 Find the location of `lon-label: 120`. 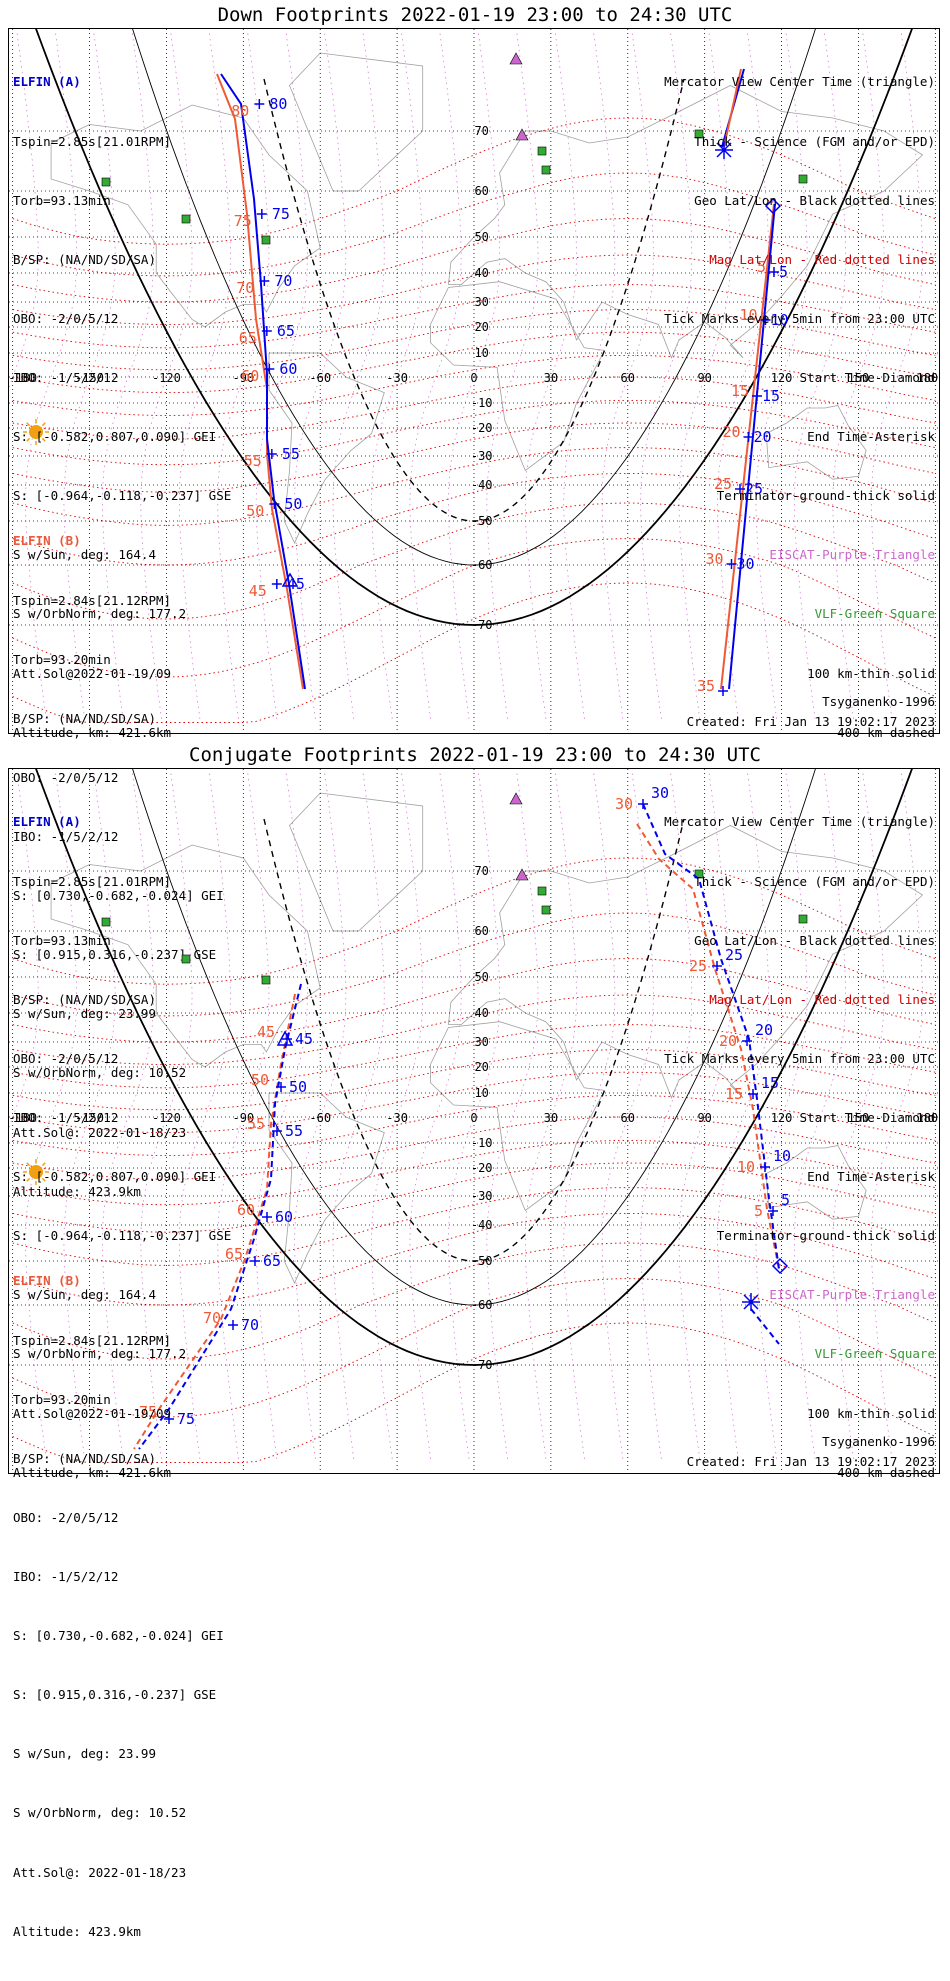

lon-label: 120 is located at coordinates (782, 1118).